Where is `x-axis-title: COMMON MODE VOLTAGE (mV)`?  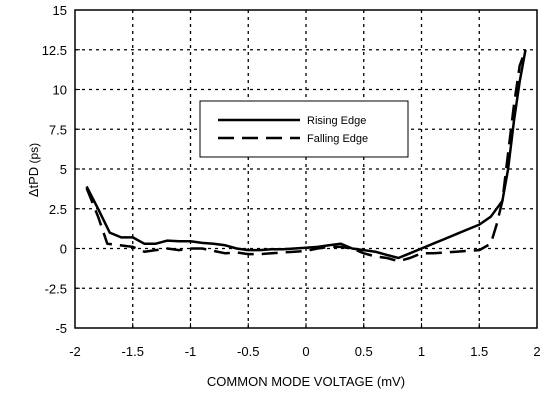
x-axis-title: COMMON MODE VOLTAGE (mV) is located at coordinates (306, 381).